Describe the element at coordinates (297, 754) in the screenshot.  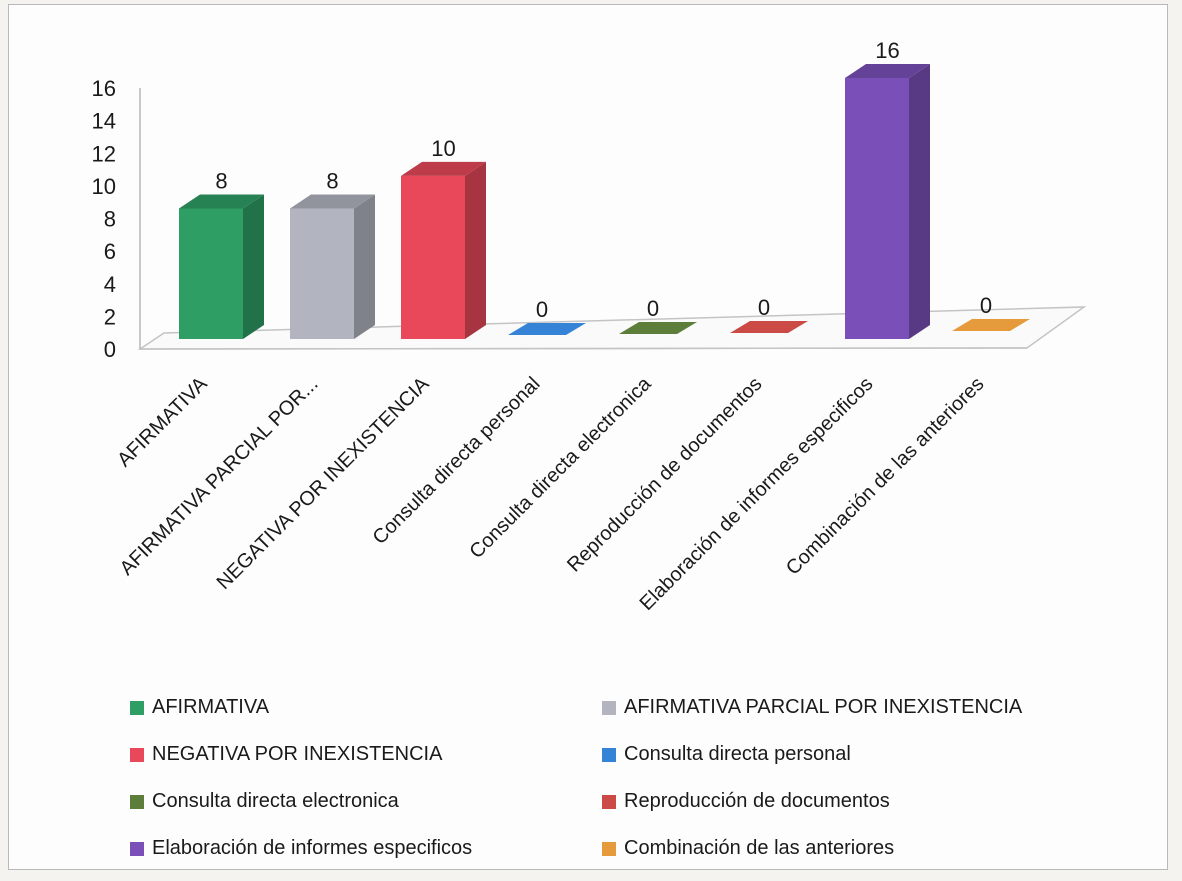
I see `legend-label: NEGATIVA POR INEXISTENCIA` at that location.